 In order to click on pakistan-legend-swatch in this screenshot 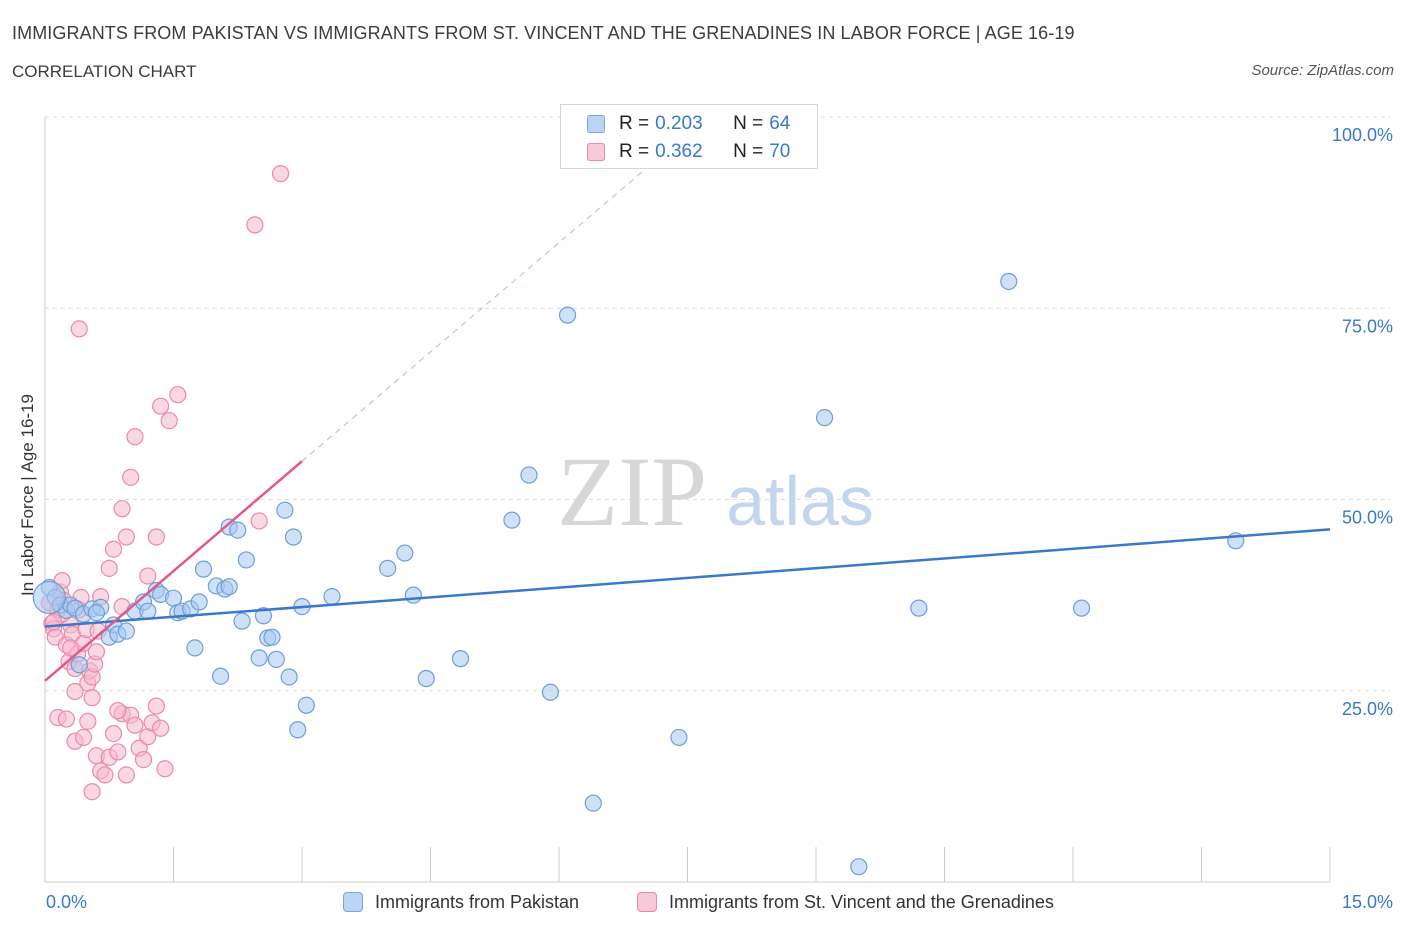, I will do `click(353, 902)`.